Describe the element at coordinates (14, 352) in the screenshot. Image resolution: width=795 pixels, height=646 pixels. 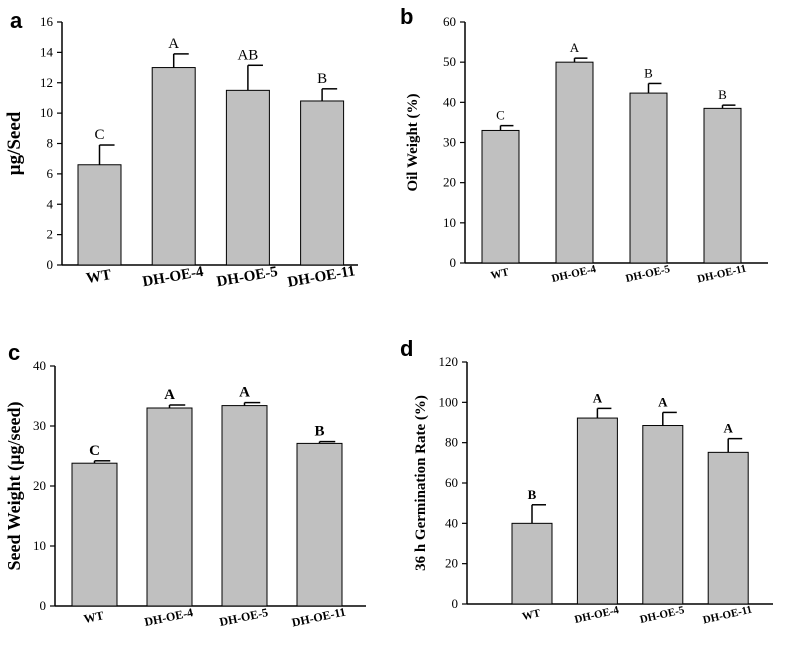
I see `panel-letter-c: c` at that location.